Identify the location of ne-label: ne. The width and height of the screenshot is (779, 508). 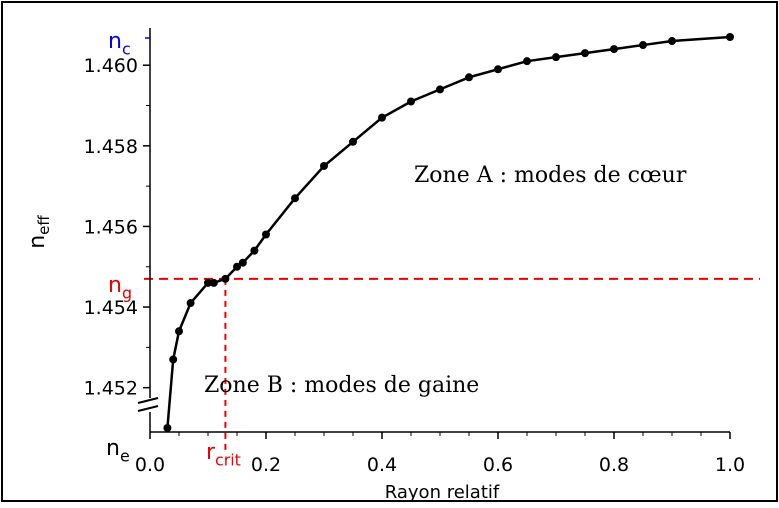
(118, 451).